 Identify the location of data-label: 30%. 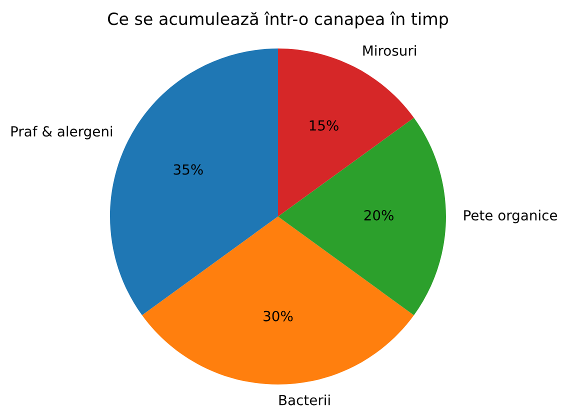
(278, 316).